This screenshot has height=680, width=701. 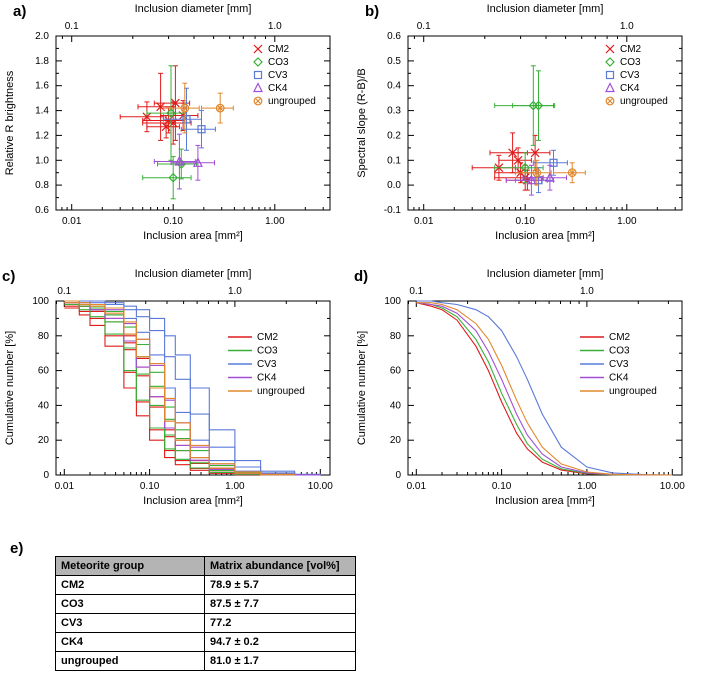 What do you see at coordinates (394, 185) in the screenshot?
I see `y-tick-label: 0.0` at bounding box center [394, 185].